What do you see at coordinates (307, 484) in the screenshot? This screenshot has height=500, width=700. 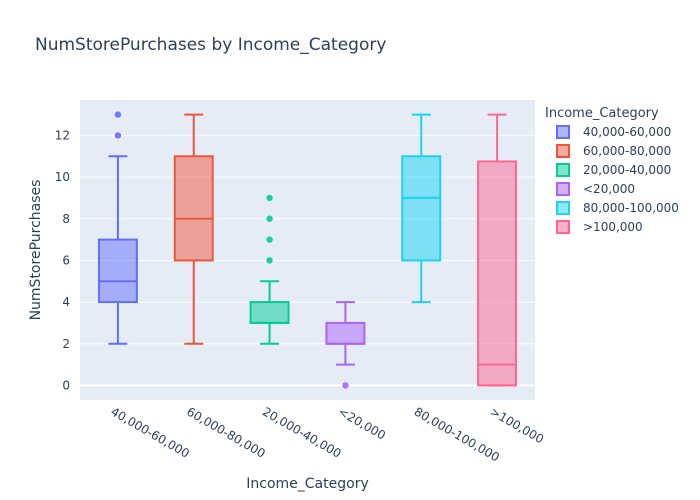 I see `x-axis-title: Income_Category` at bounding box center [307, 484].